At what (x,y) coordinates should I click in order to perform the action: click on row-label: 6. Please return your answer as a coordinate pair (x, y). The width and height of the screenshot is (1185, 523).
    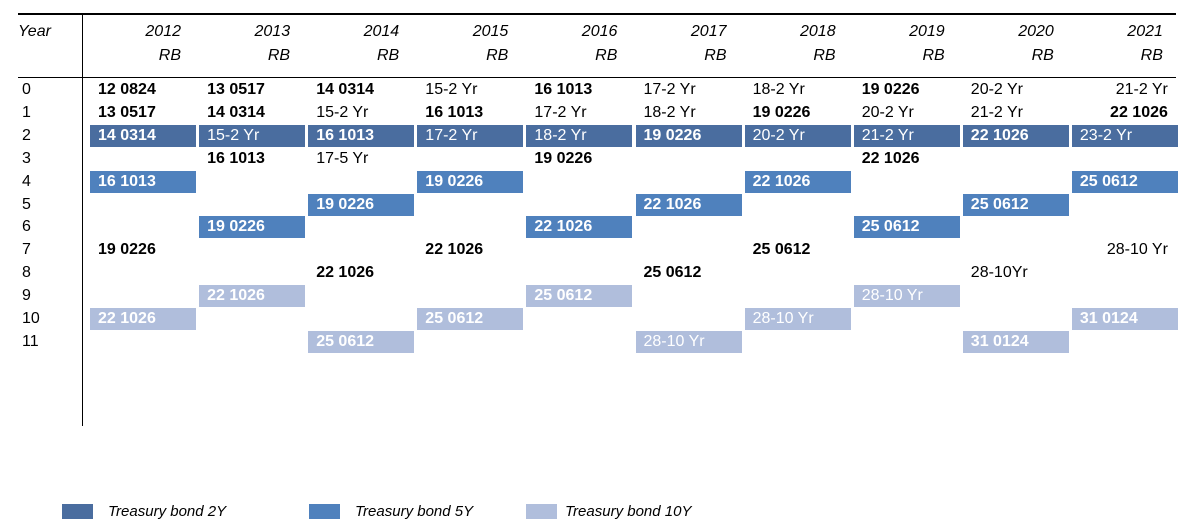
    Looking at the image, I should click on (26, 227).